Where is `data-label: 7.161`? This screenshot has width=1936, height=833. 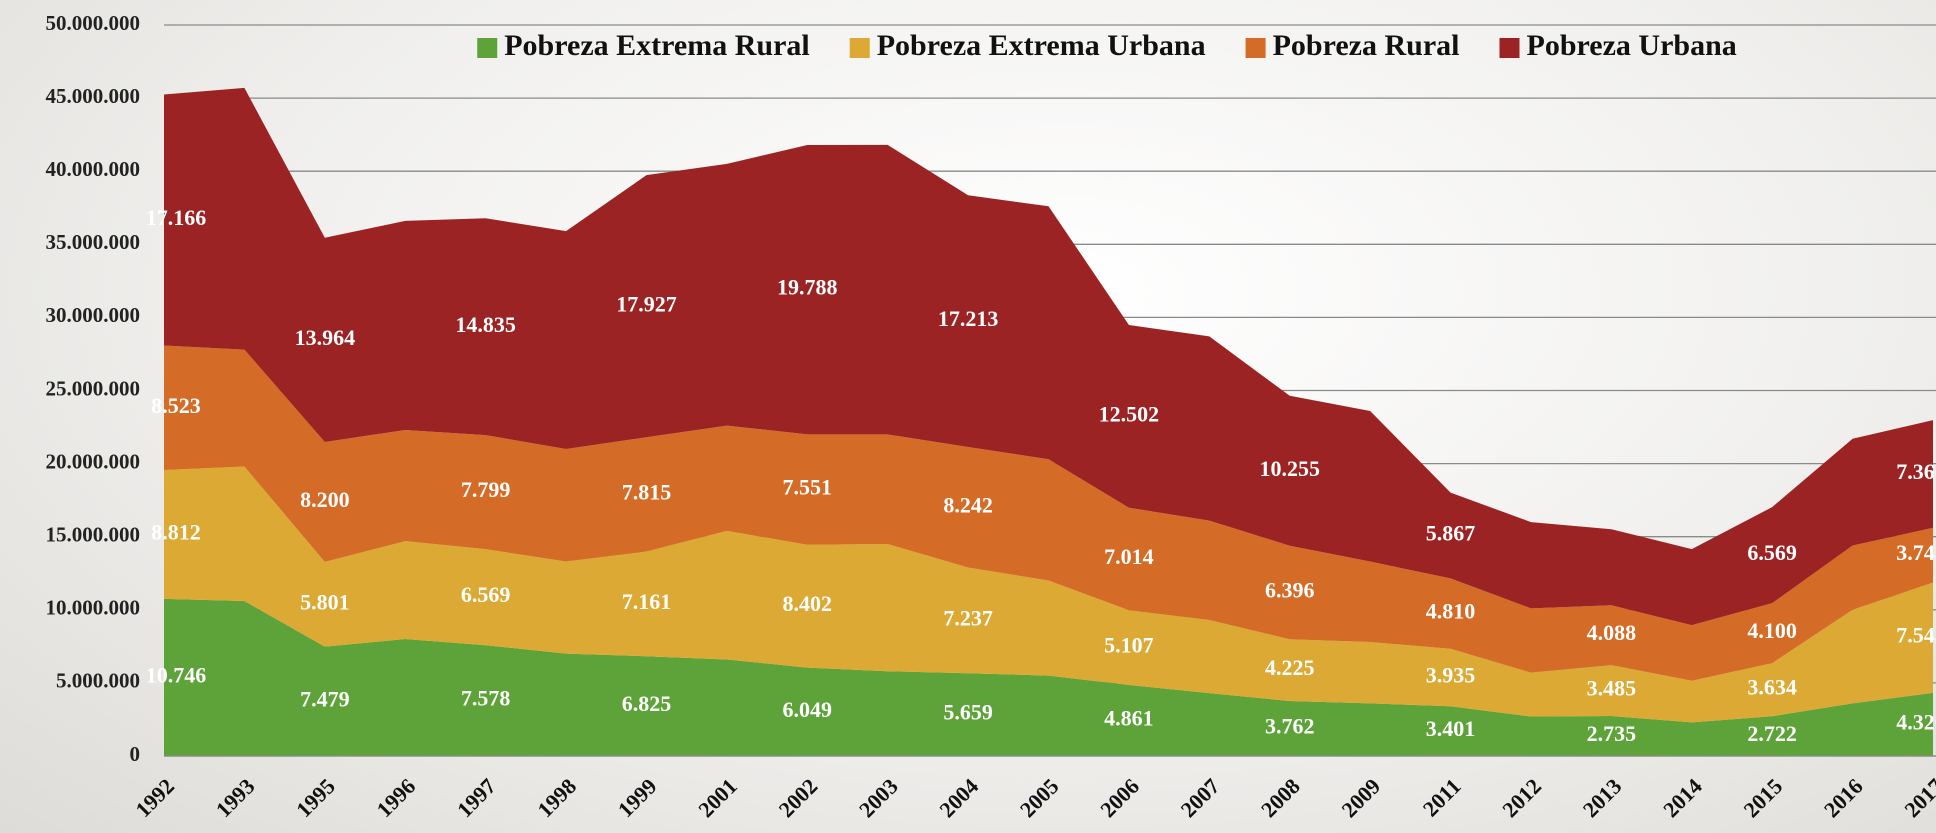 data-label: 7.161 is located at coordinates (647, 601).